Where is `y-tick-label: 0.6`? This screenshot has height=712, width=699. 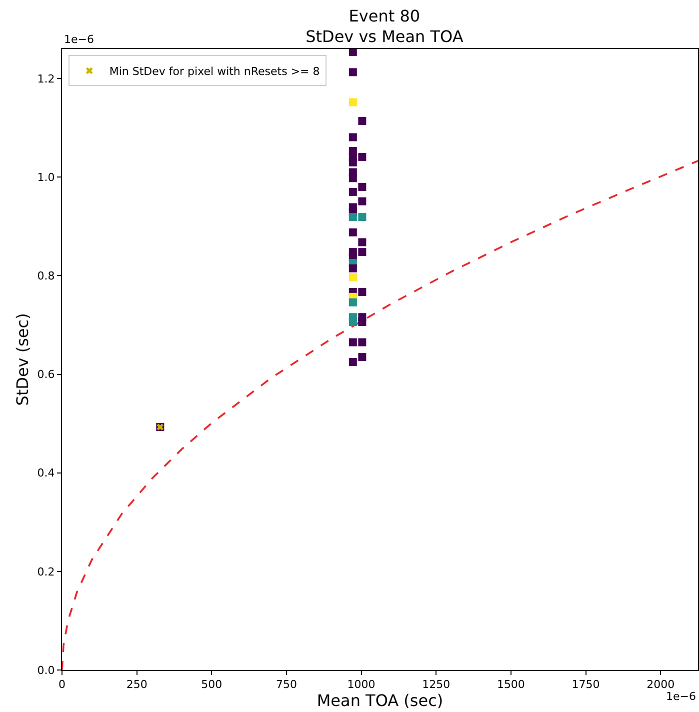
y-tick-label: 0.6 is located at coordinates (46, 375).